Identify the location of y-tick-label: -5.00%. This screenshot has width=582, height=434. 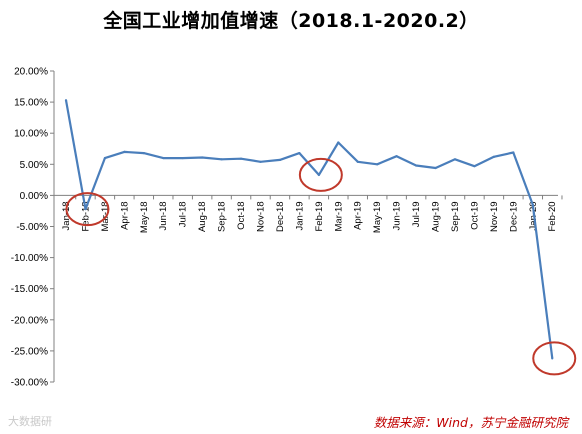
(32, 227).